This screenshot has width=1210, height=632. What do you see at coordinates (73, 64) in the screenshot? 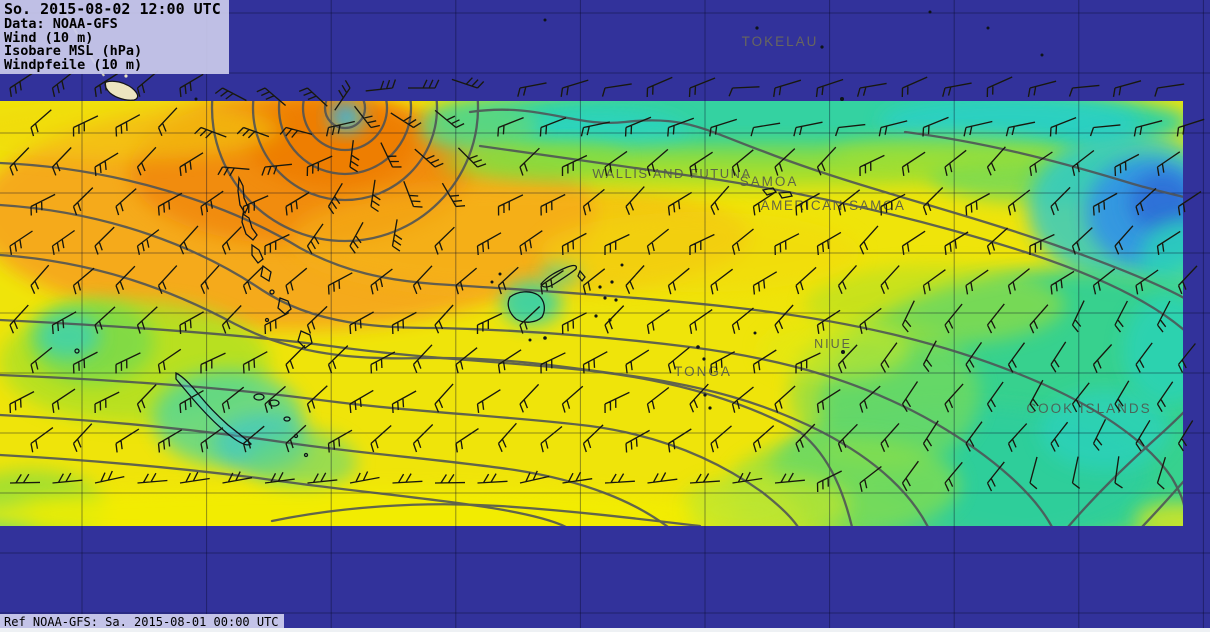
I see `layer-windbarb-label: Windpfeile (10 m)` at bounding box center [73, 64].